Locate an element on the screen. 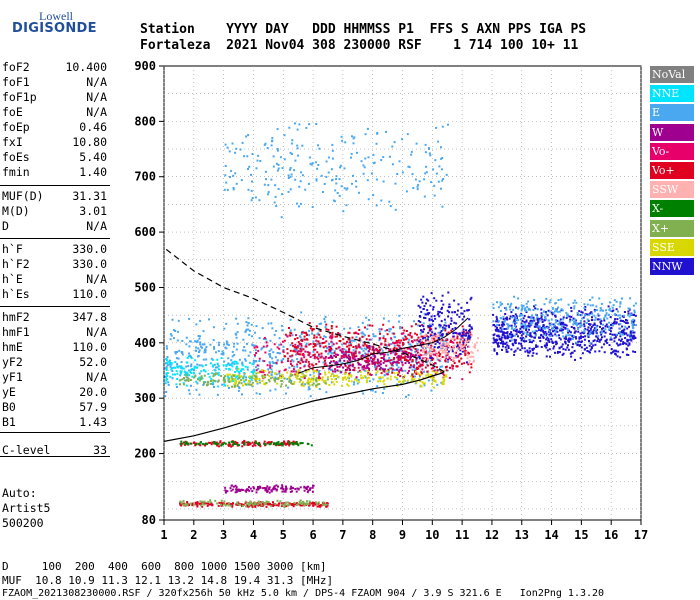  x-tick-label: 14 is located at coordinates (551, 535).